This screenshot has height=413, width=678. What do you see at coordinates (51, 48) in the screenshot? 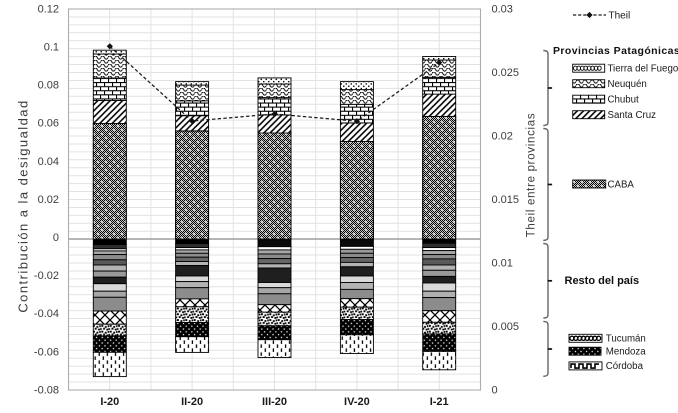
I see `svg-text: 0.1` at bounding box center [51, 48].